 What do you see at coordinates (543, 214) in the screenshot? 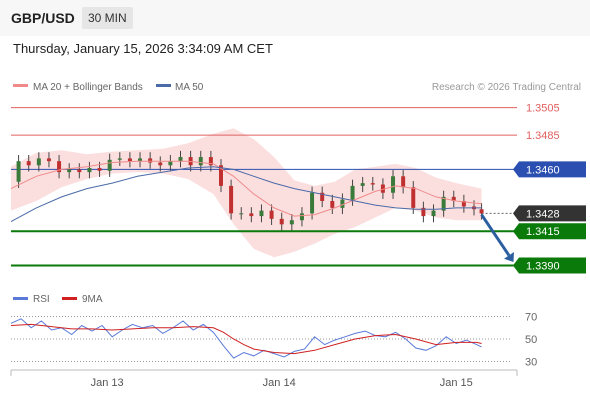
I see `level-label-1.3428: 1.3428` at bounding box center [543, 214].